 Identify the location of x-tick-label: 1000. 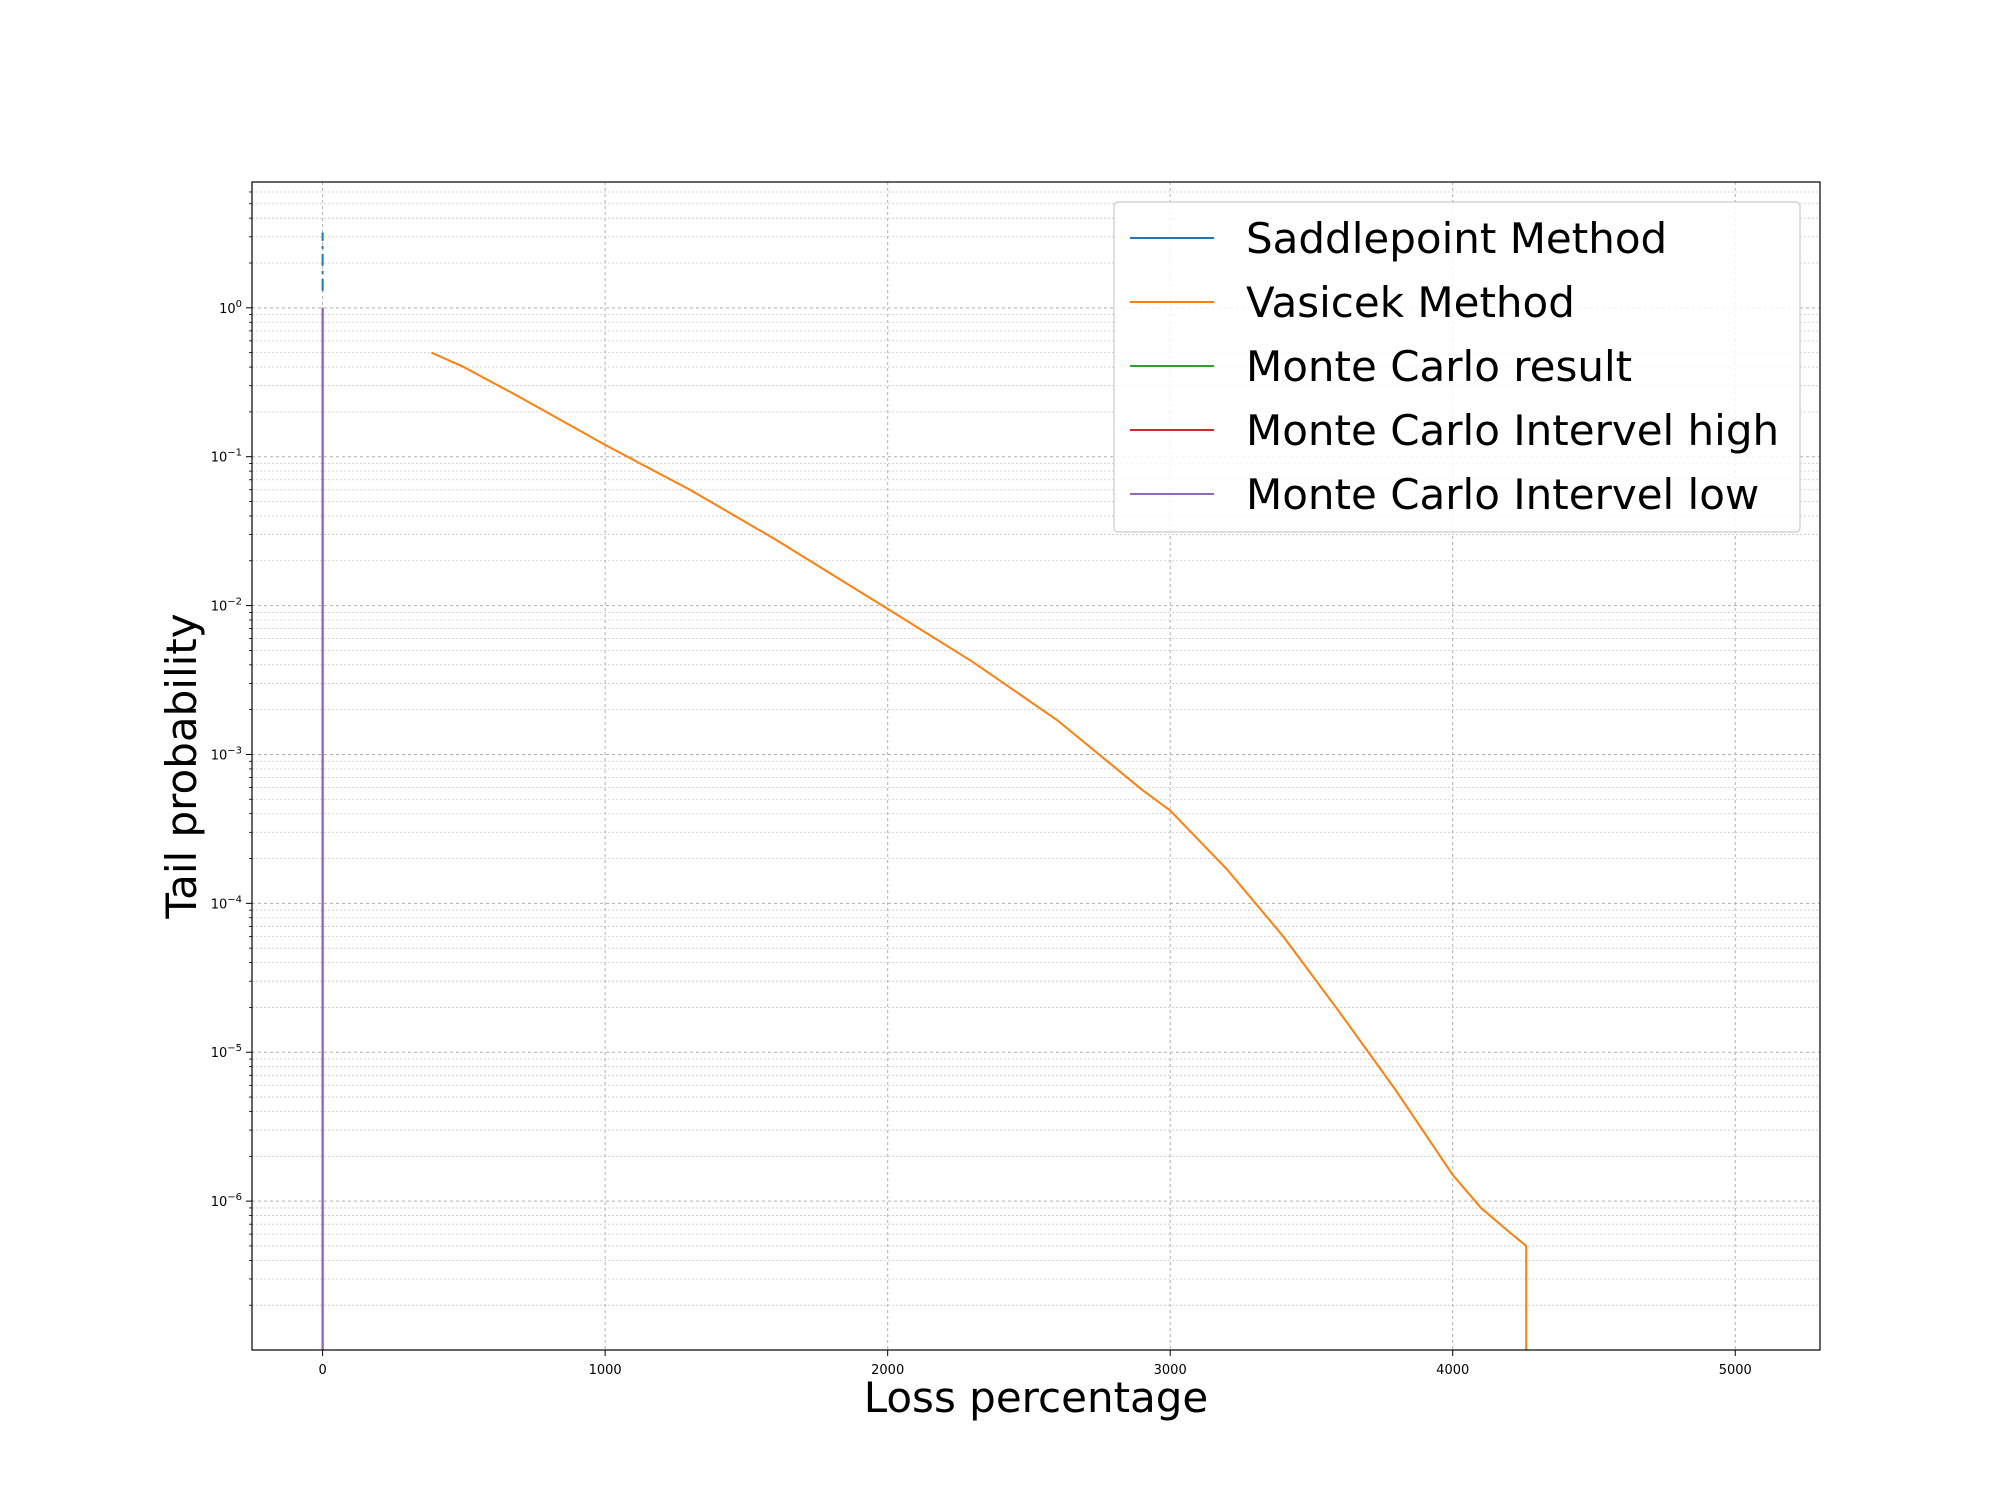
(605, 1370).